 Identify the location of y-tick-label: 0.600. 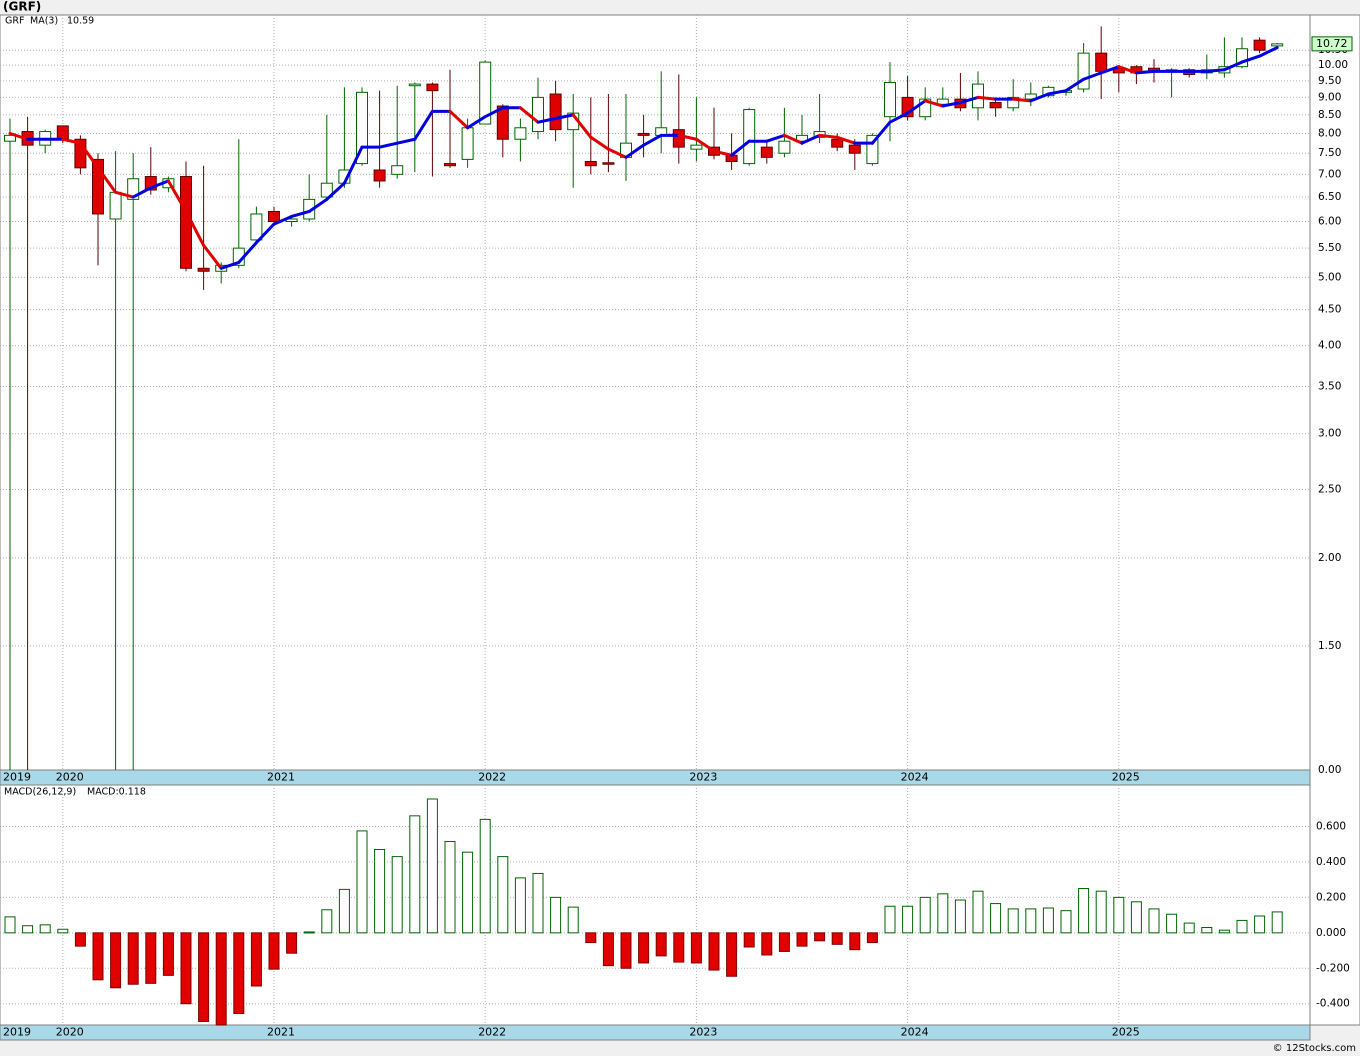
(1331, 826).